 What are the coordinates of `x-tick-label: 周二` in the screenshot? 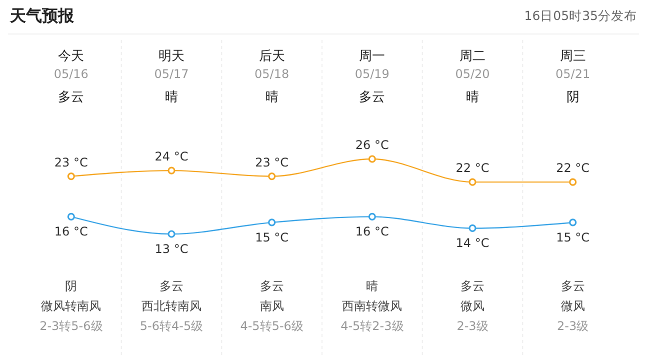 It's located at (473, 56).